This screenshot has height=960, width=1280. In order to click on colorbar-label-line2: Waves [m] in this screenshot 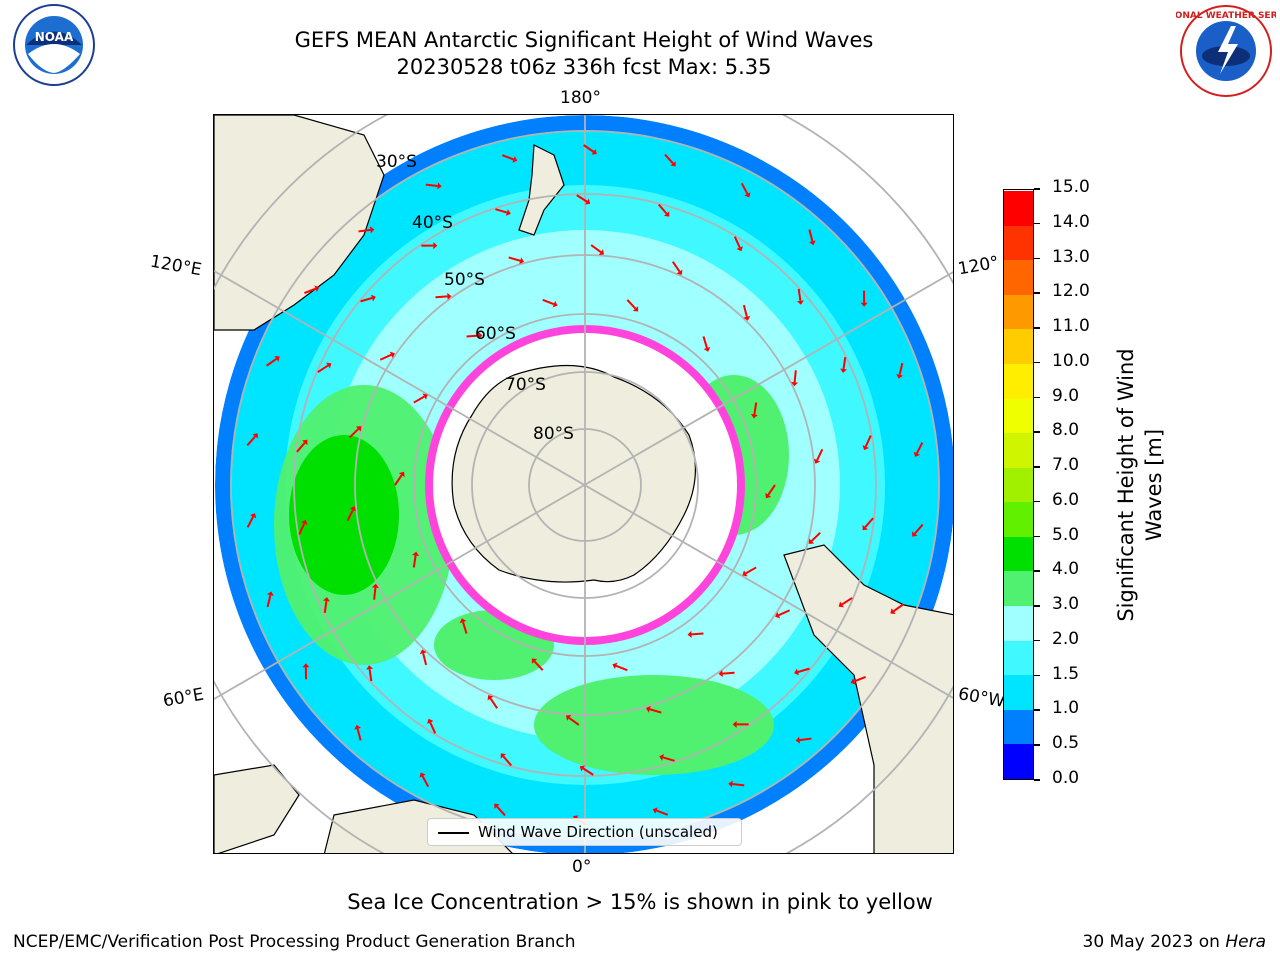, I will do `click(1154, 485)`.